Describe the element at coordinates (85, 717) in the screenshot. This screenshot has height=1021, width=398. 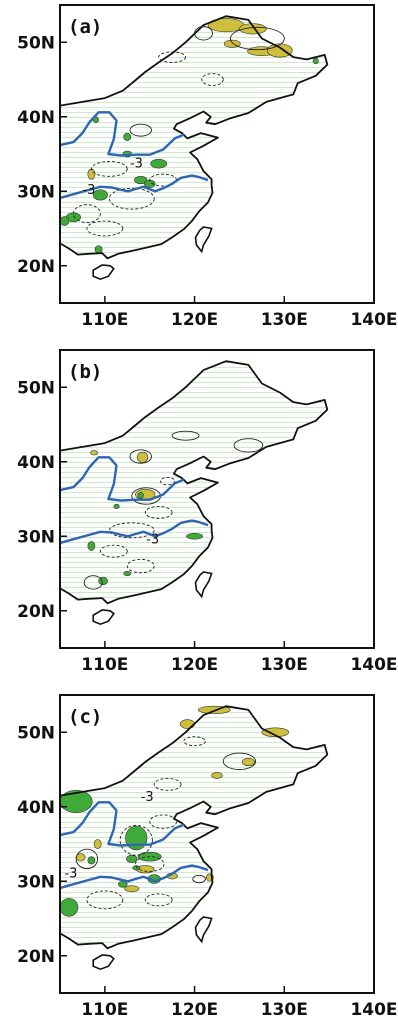
I see `panel-label: (c)` at that location.